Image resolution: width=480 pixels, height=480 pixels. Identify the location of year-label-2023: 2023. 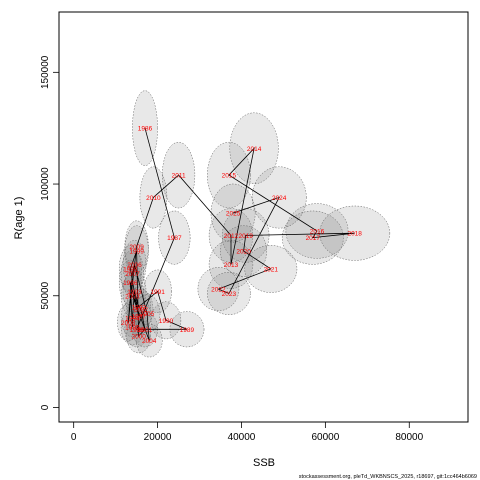
(229, 294).